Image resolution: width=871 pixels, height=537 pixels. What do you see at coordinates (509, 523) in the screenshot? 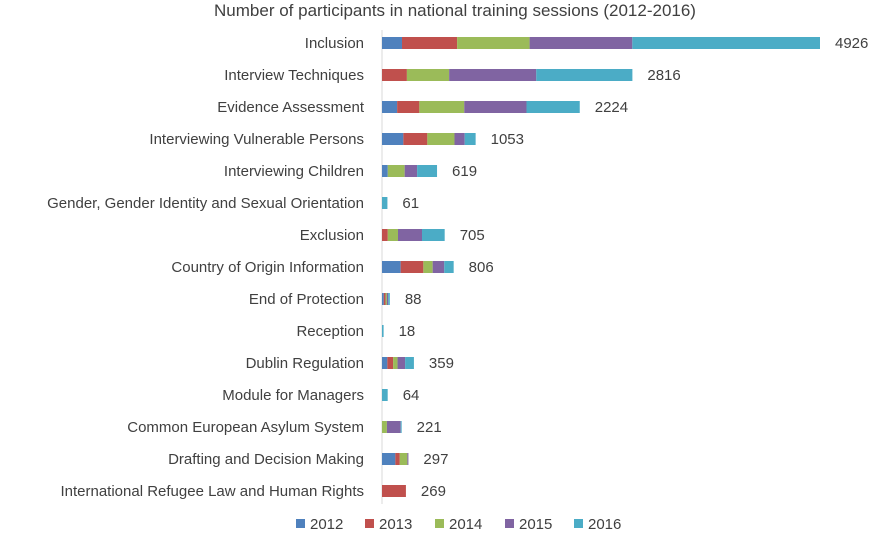
I see `legend-swatch-2015` at bounding box center [509, 523].